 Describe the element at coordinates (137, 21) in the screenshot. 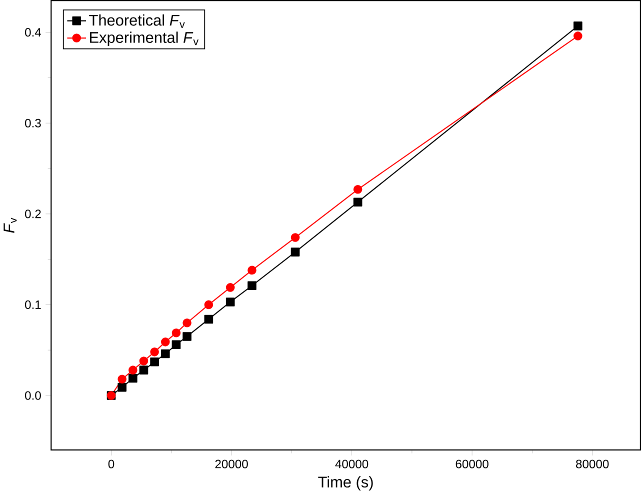

I see `legend-label: Theoretical F$_{v}$` at that location.